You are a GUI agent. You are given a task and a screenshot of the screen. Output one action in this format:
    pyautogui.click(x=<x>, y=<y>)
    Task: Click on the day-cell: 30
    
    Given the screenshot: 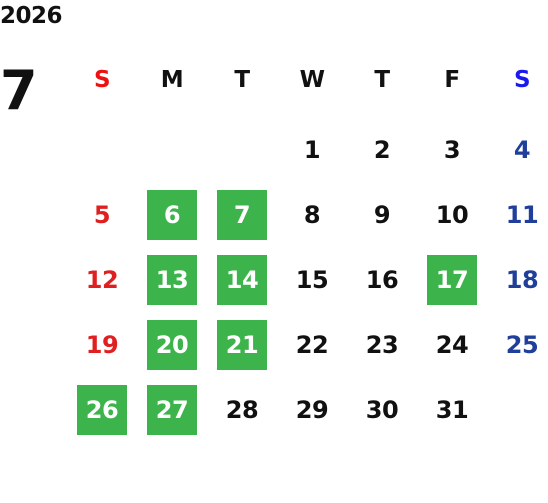 What is the action you would take?
    pyautogui.click(x=382, y=410)
    